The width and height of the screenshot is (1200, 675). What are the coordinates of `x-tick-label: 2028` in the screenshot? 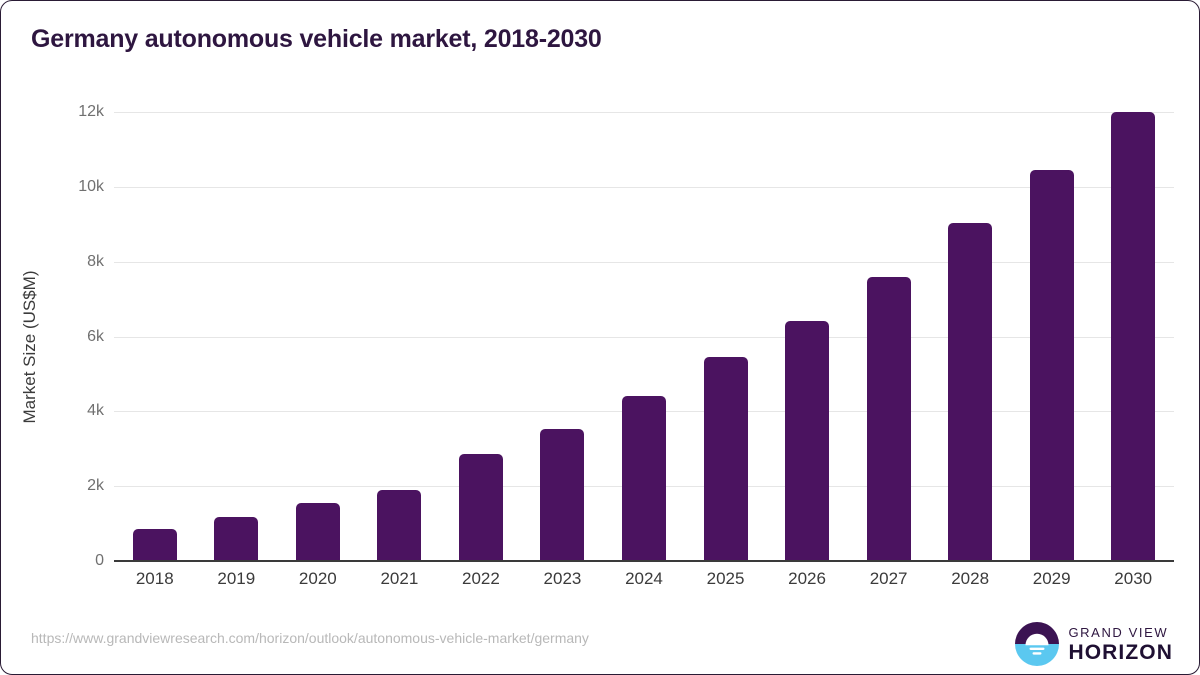 It's located at (970, 578).